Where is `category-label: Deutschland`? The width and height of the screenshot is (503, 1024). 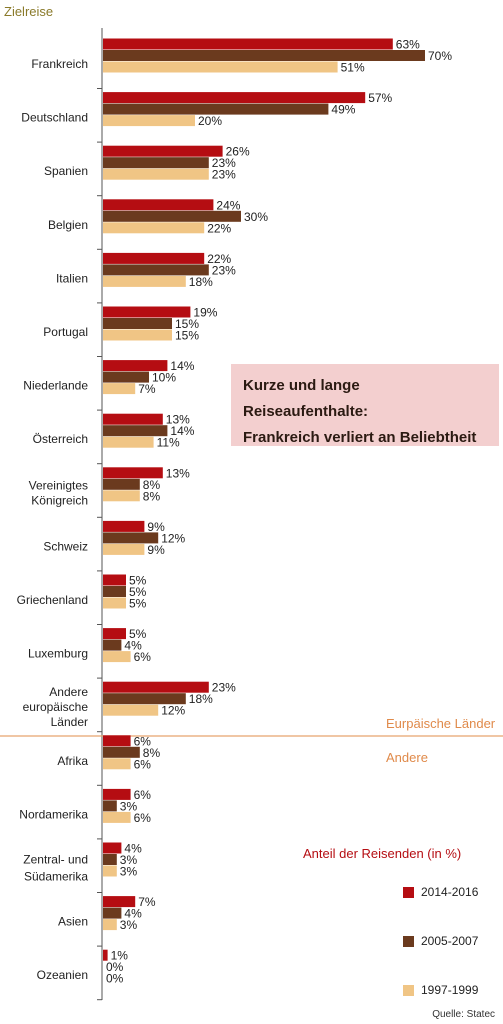 category-label: Deutschland is located at coordinates (54, 118).